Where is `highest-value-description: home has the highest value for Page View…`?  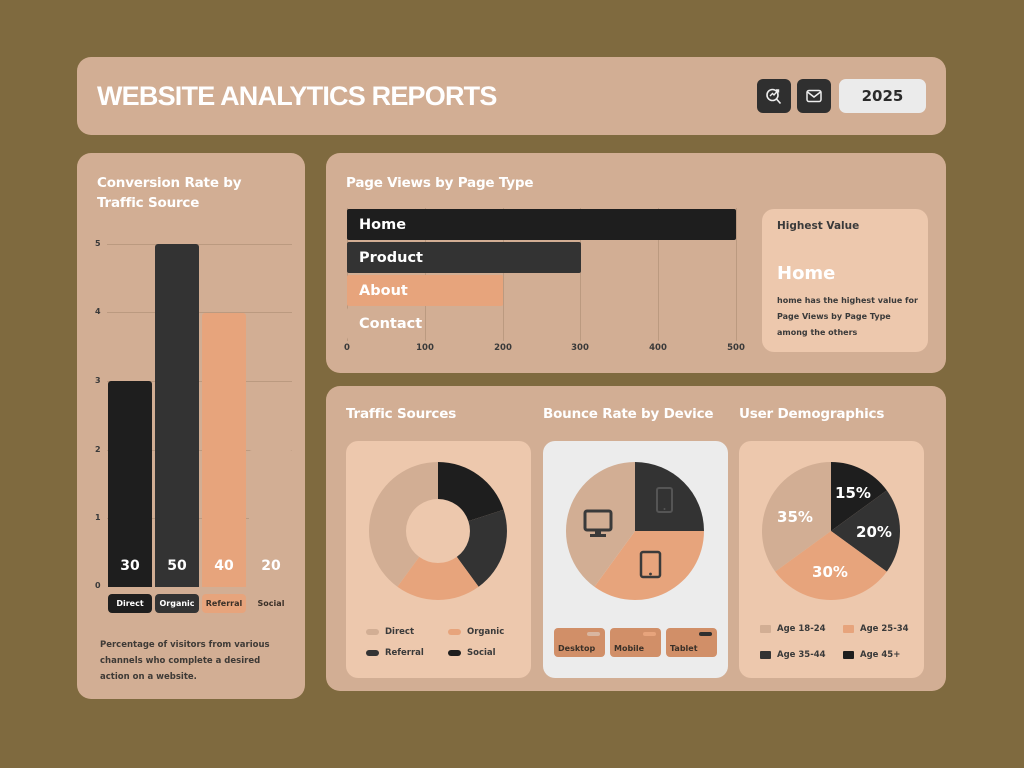 highest-value-description: home has the highest value for Page View… is located at coordinates (847, 316).